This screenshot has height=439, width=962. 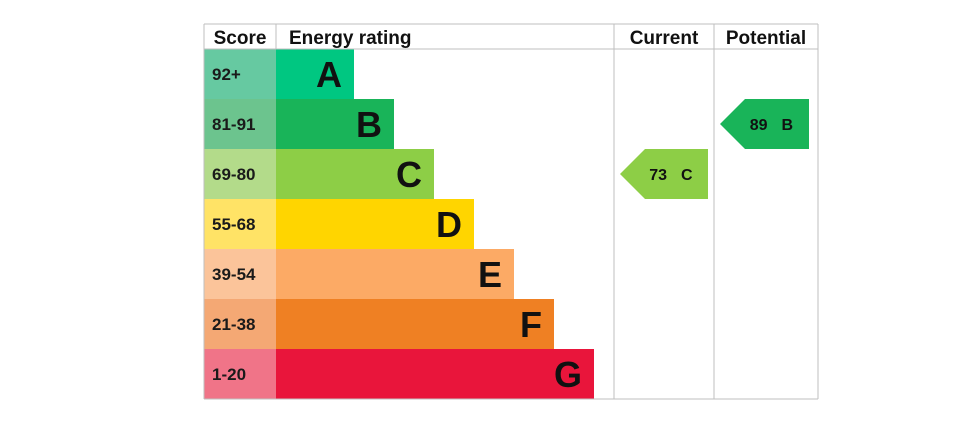 I want to click on band-bar-c, so click(x=355, y=174).